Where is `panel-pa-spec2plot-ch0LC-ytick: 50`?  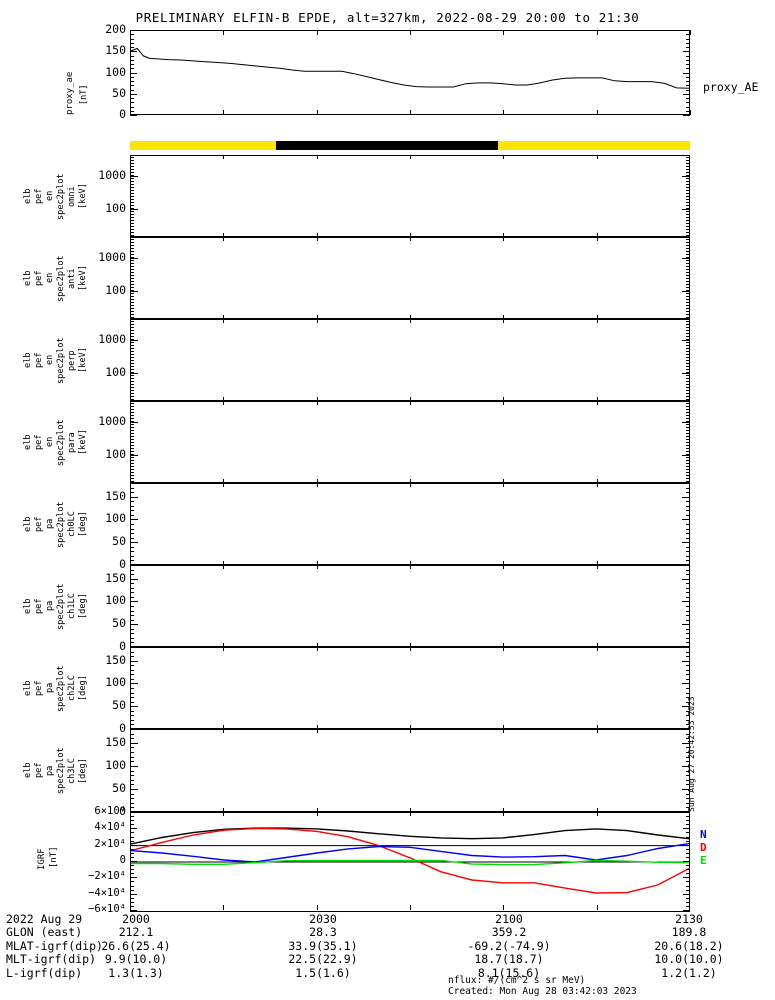 panel-pa-spec2plot-ch0LC-ytick: 50 is located at coordinates (119, 541).